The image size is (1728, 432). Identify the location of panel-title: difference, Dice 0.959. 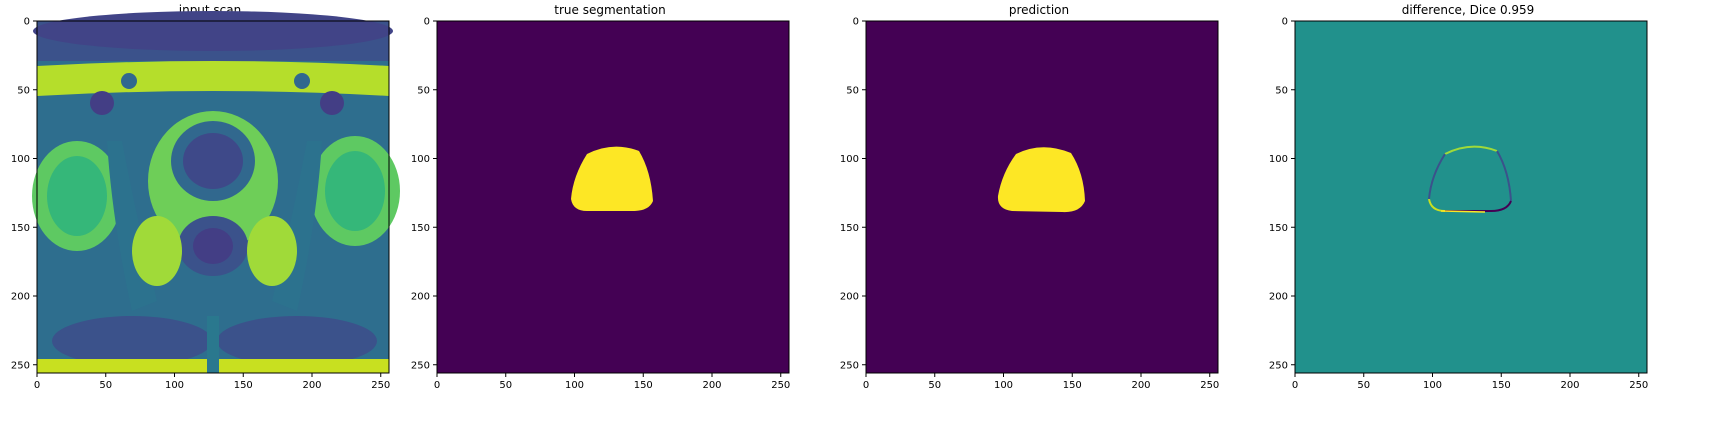
(1468, 10).